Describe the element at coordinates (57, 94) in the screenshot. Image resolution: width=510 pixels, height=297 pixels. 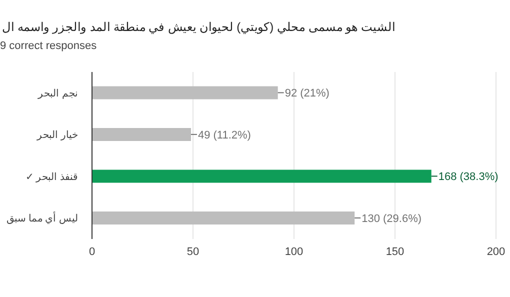
I see `y-tick-label: نجم البحر` at that location.